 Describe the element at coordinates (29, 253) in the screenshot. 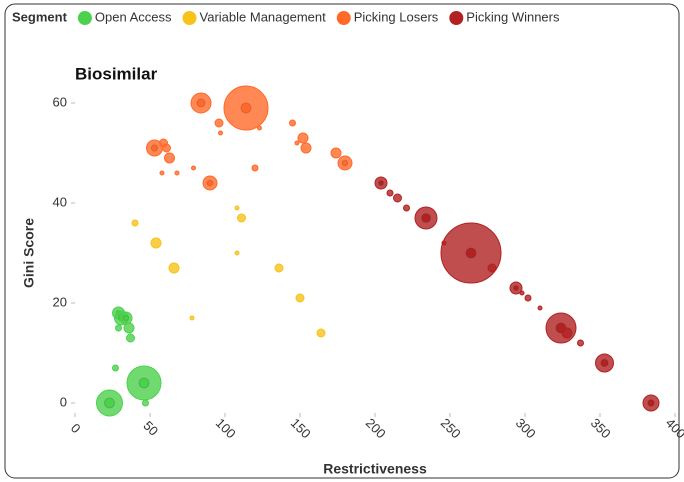

I see `y-axis-label: Gini Score` at that location.